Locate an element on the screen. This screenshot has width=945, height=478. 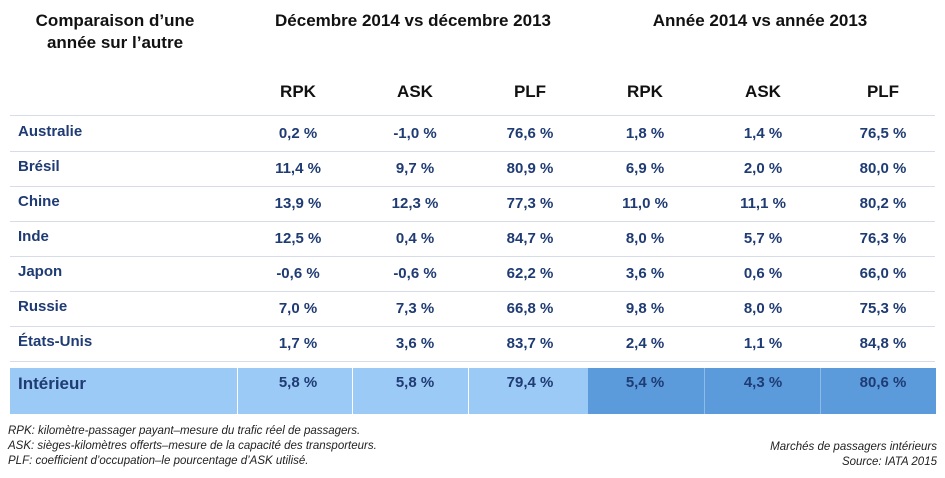
cell-russie-ask-dec: 7,3 % is located at coordinates (415, 308).